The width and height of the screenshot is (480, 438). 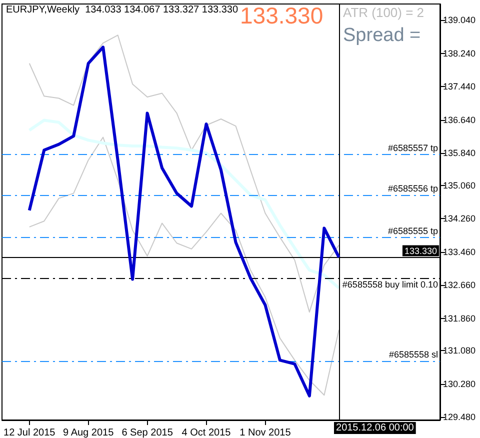 I want to click on ref-line-label: #6585557 tp, so click(x=413, y=147).